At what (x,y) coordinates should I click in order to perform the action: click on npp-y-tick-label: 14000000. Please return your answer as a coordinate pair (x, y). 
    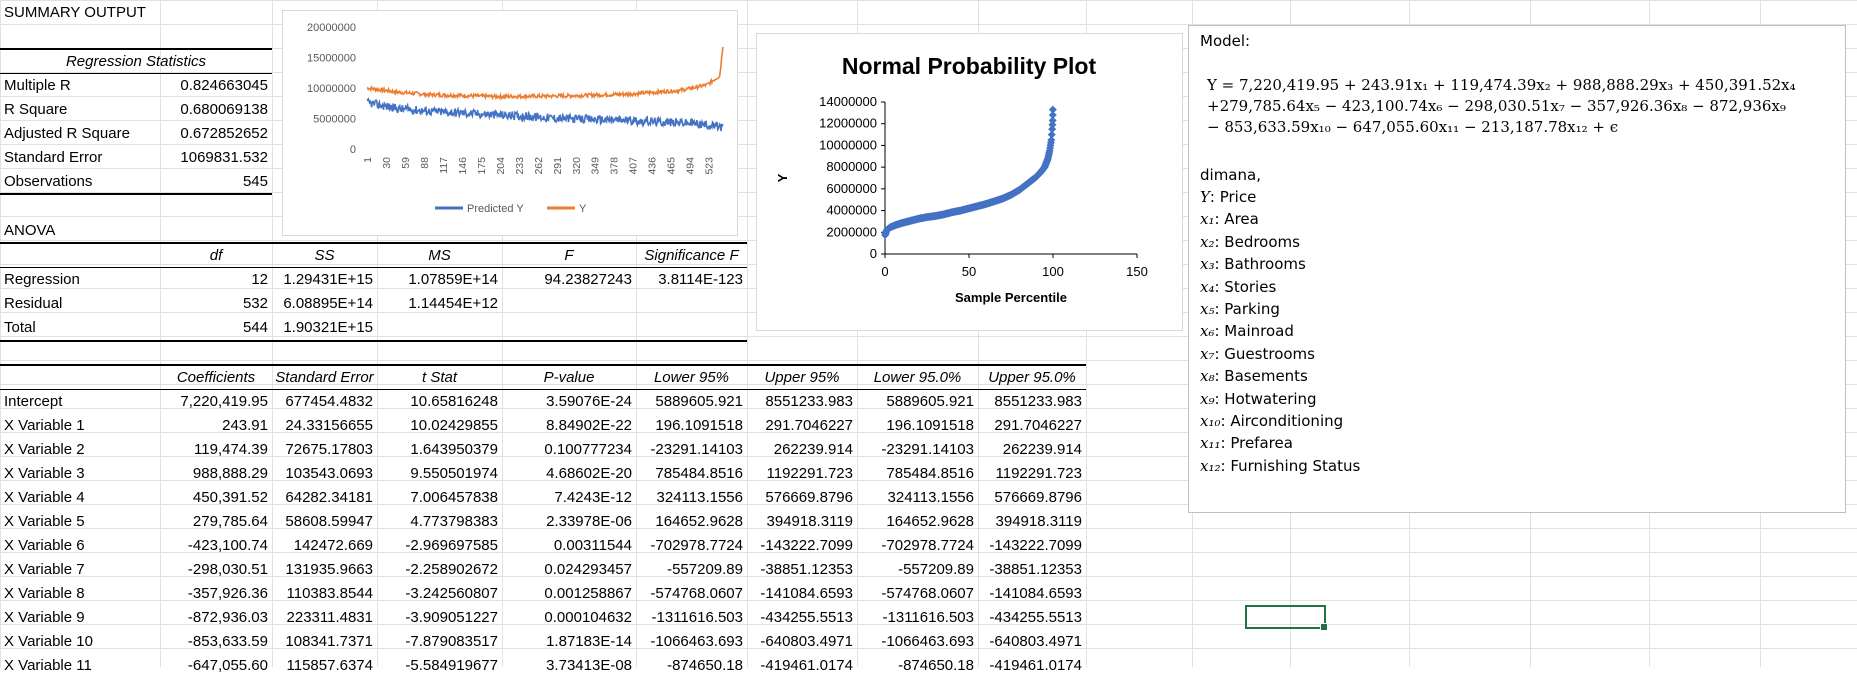
    Looking at the image, I should click on (848, 101).